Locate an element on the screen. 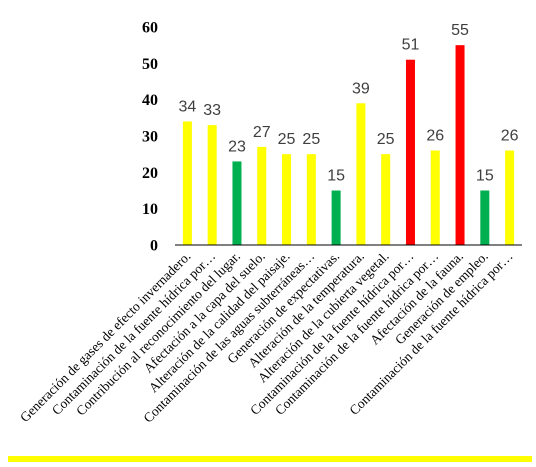  data-label: 51 is located at coordinates (411, 45).